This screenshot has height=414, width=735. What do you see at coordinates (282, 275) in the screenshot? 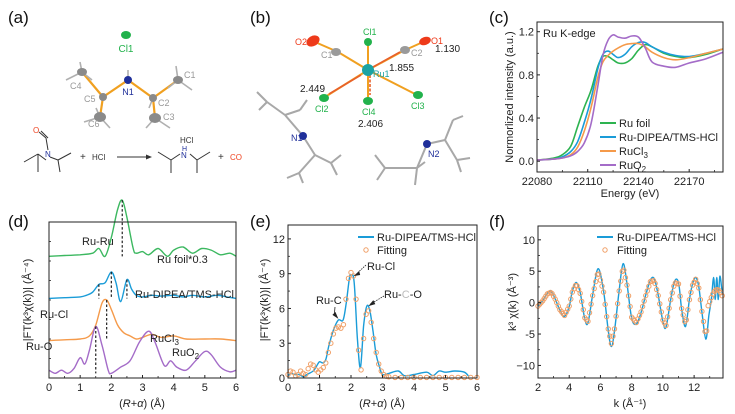
I see `chart-e-ytick-label: 9` at bounding box center [282, 275].